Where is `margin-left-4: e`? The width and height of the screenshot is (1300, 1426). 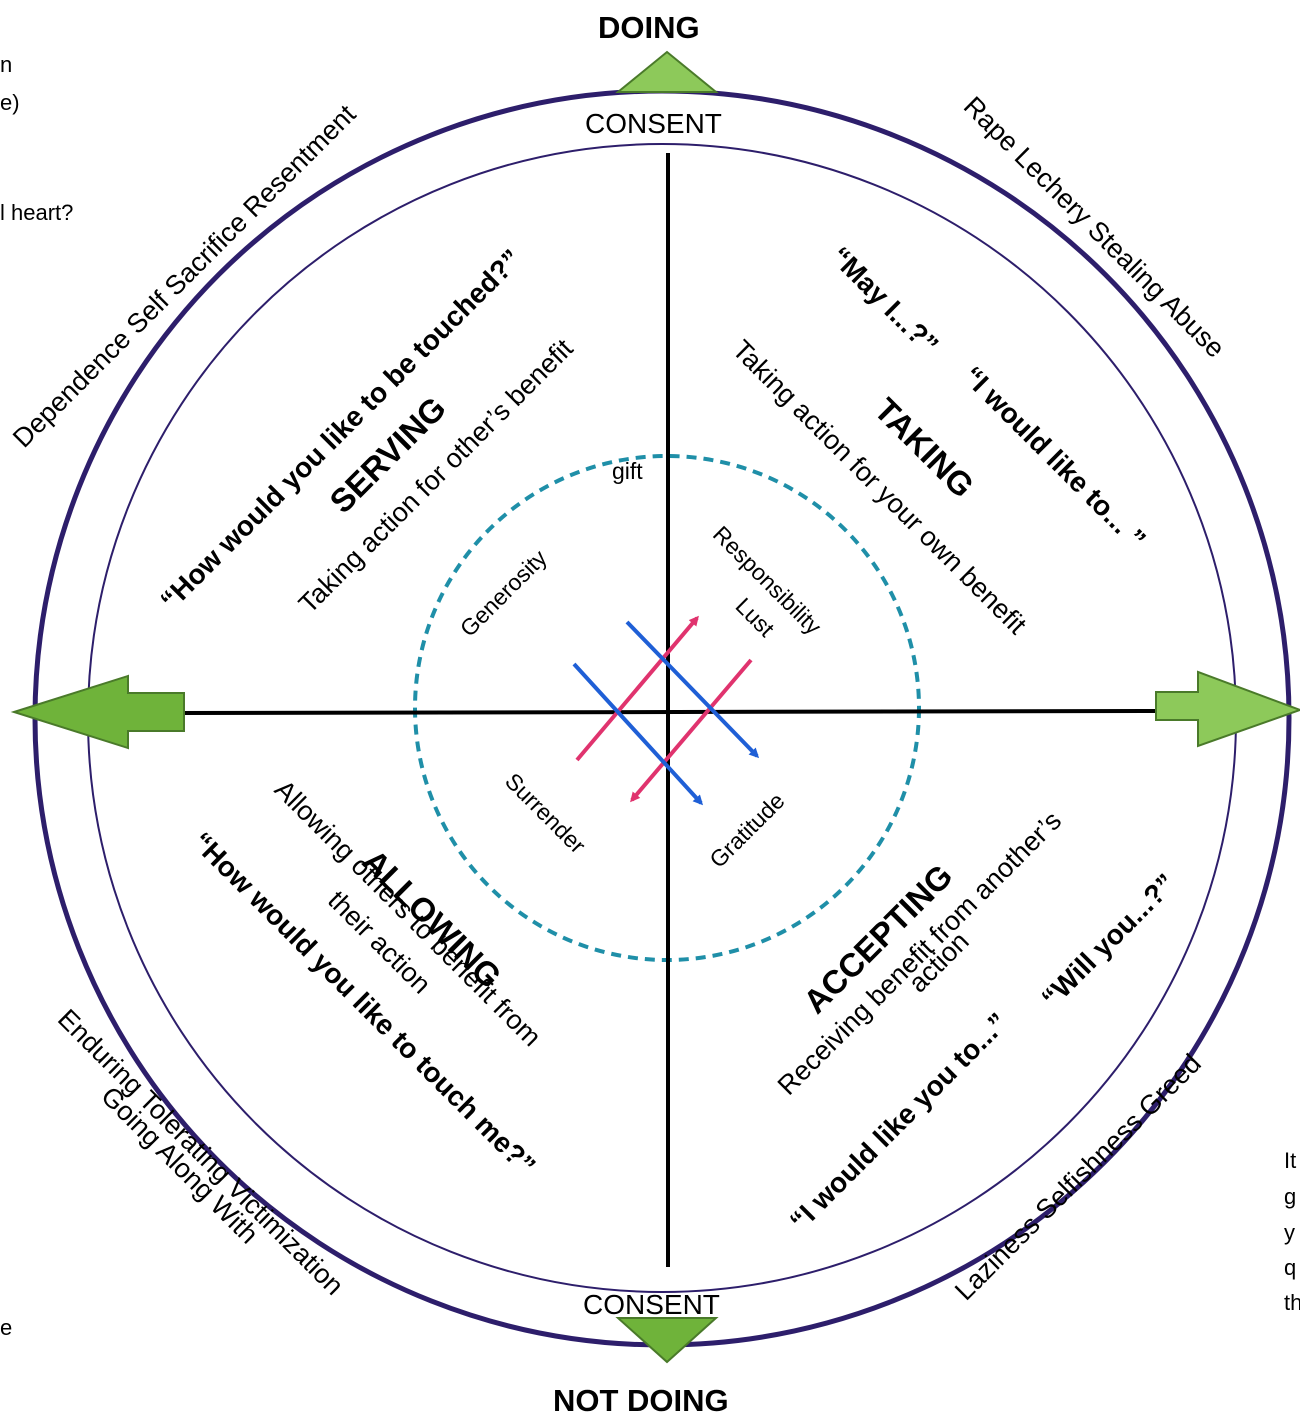 margin-left-4: e is located at coordinates (6, 1327).